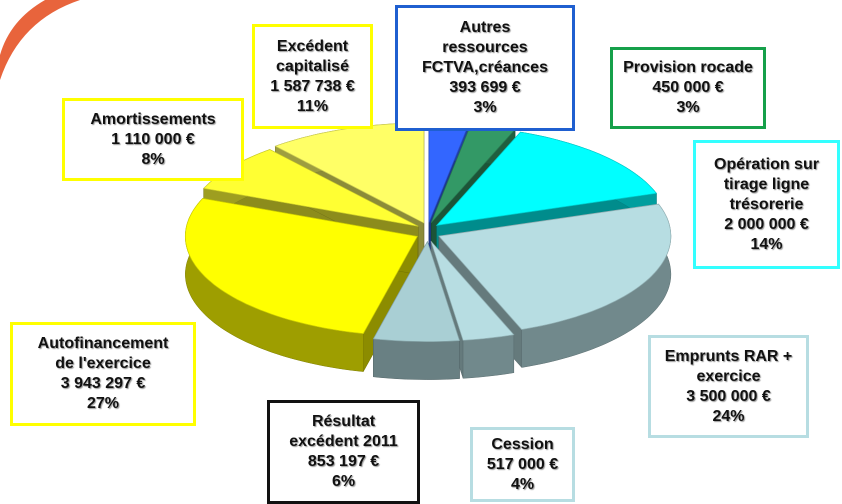 This screenshot has height=504, width=842. I want to click on category-label: Provision rocade, so click(688, 67).